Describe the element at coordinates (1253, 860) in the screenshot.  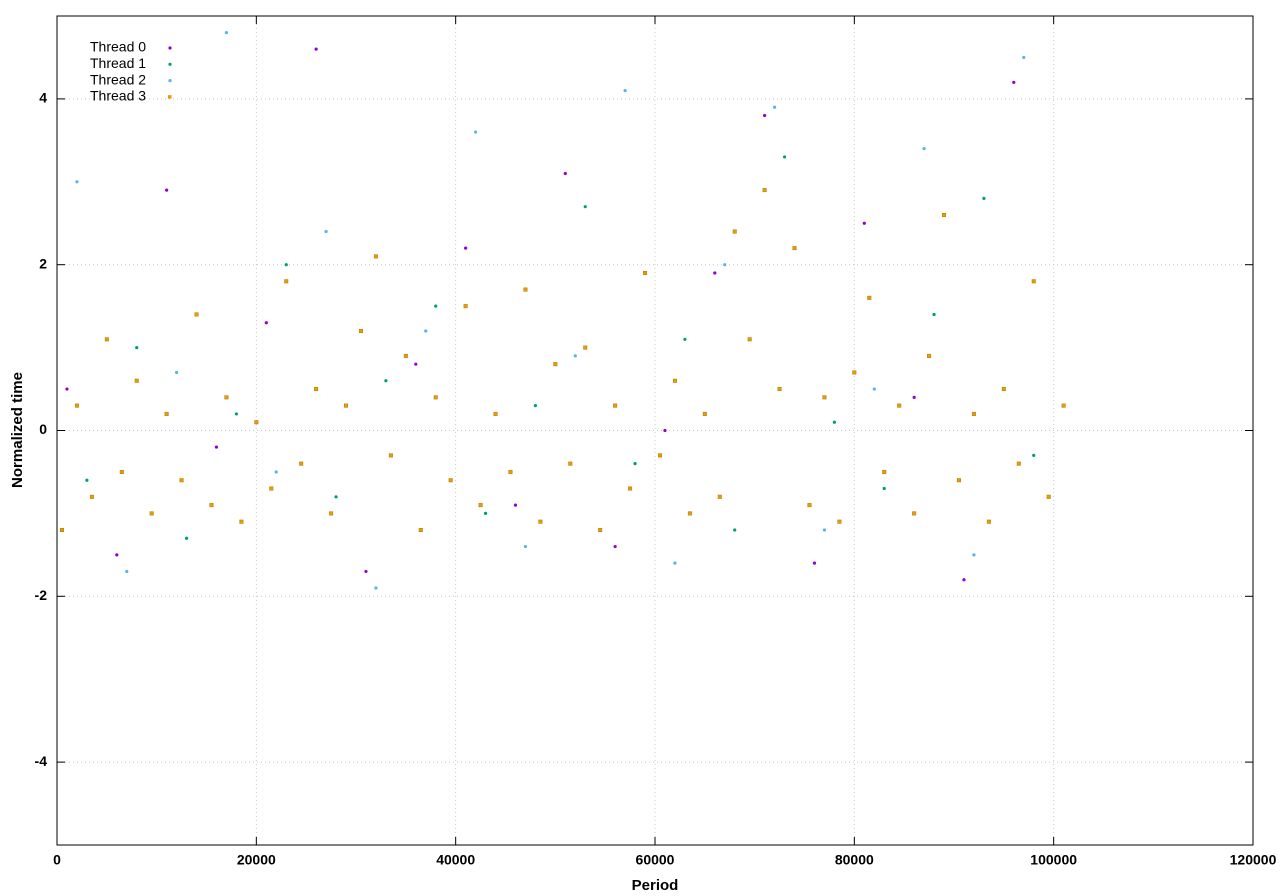
I see `x-tick-label: 120000` at that location.